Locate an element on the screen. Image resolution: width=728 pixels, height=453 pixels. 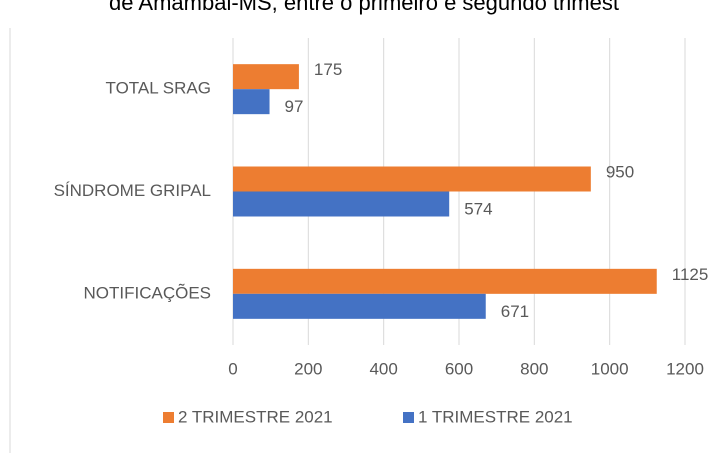
x-tick-label: 800 is located at coordinates (534, 368).